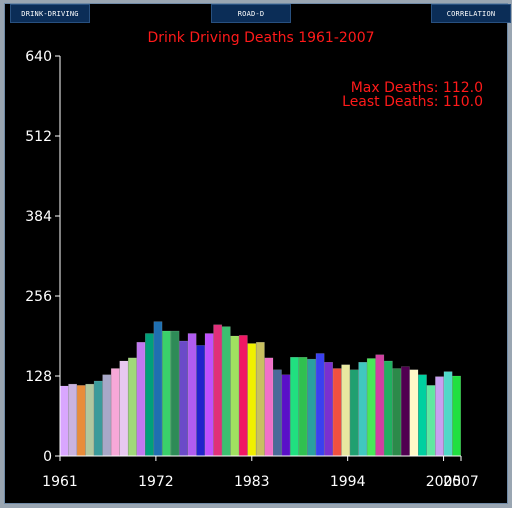 The width and height of the screenshot is (512, 508). What do you see at coordinates (38, 57) in the screenshot?
I see `y-tick-label: 640` at bounding box center [38, 57].